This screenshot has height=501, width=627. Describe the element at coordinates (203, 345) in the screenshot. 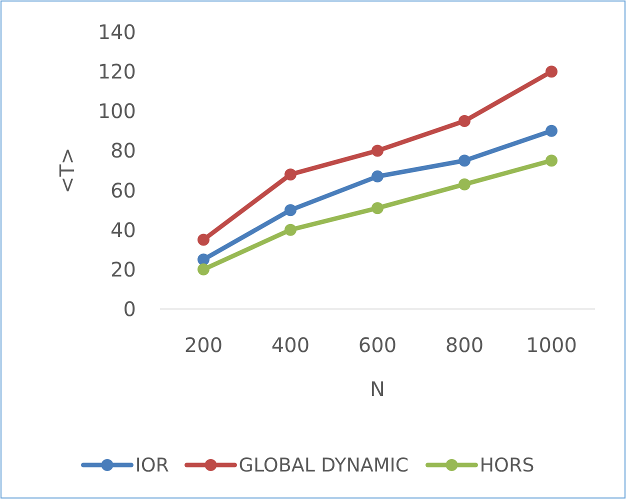

I see `x-tick-label: 200` at that location.